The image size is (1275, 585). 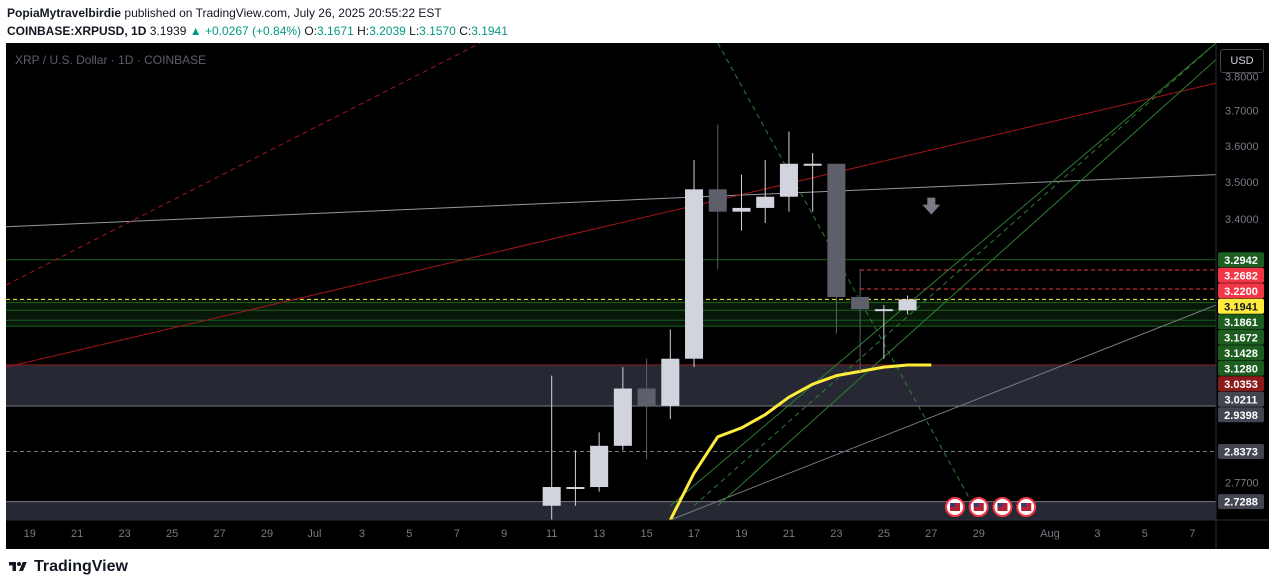 I want to click on brand-name: TradingView, so click(x=81, y=566).